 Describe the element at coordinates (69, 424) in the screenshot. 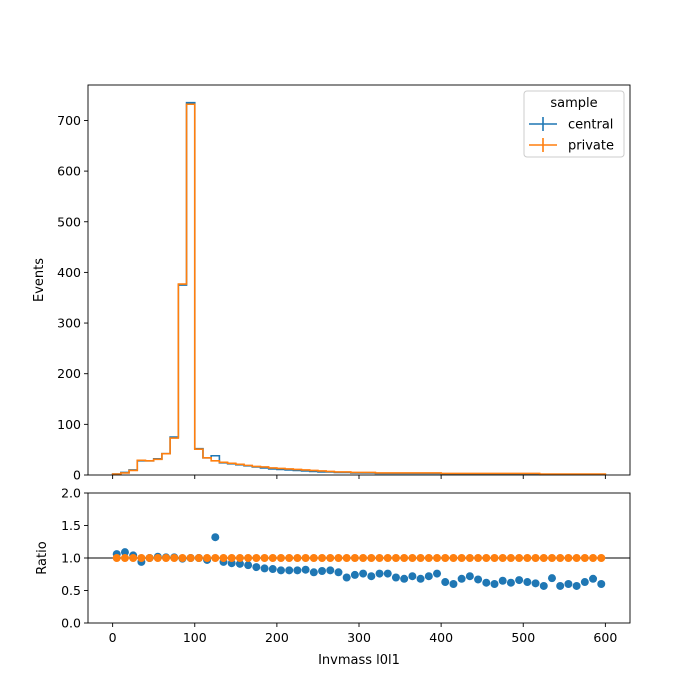

I see `top-y-tick-label: 100` at that location.